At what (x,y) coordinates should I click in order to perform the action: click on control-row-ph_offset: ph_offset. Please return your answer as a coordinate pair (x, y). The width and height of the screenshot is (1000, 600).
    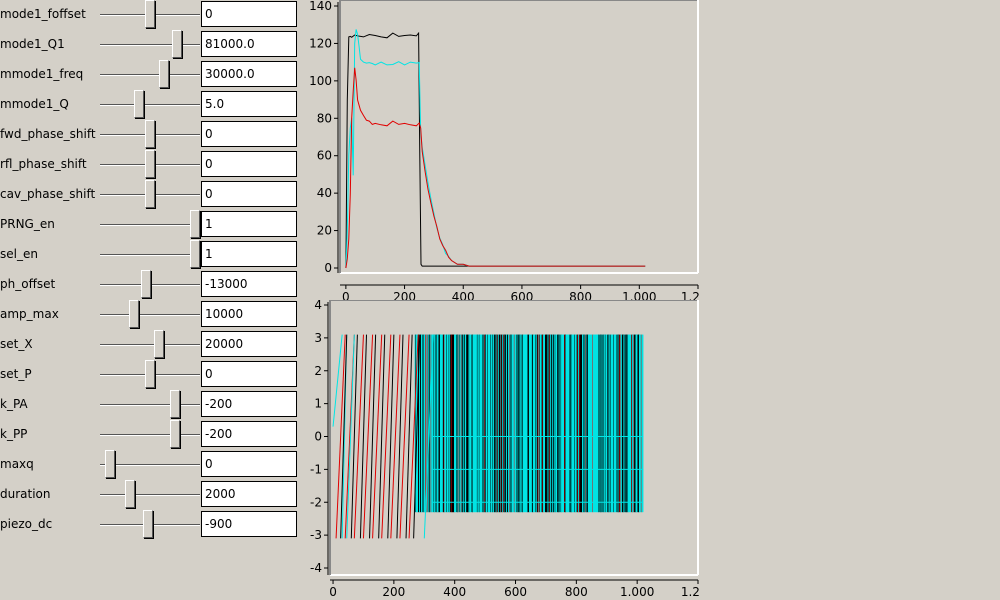
    Looking at the image, I should click on (150, 285).